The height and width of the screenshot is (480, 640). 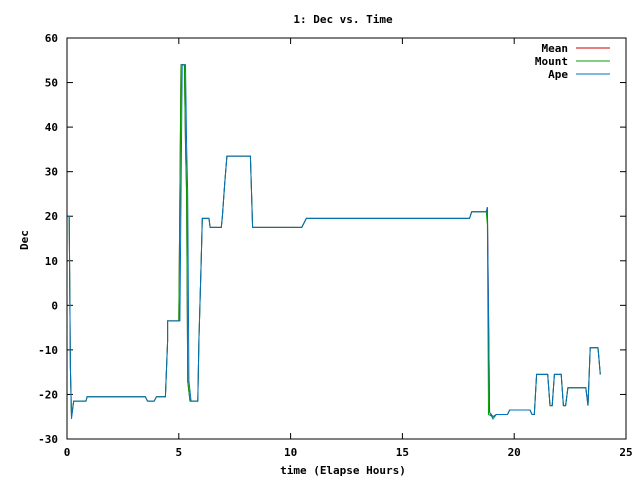 I want to click on x-tick-label: 10, so click(x=290, y=452).